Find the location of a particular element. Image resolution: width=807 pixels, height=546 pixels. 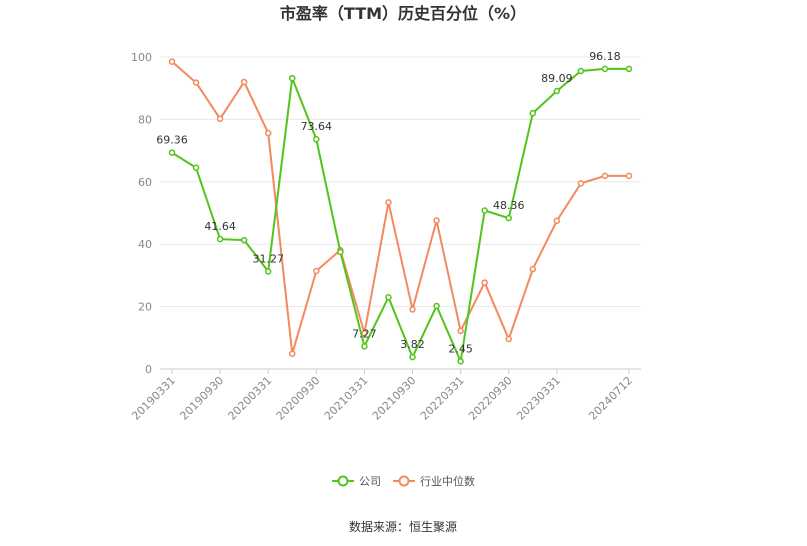

data-label: 73.64 is located at coordinates (317, 126).